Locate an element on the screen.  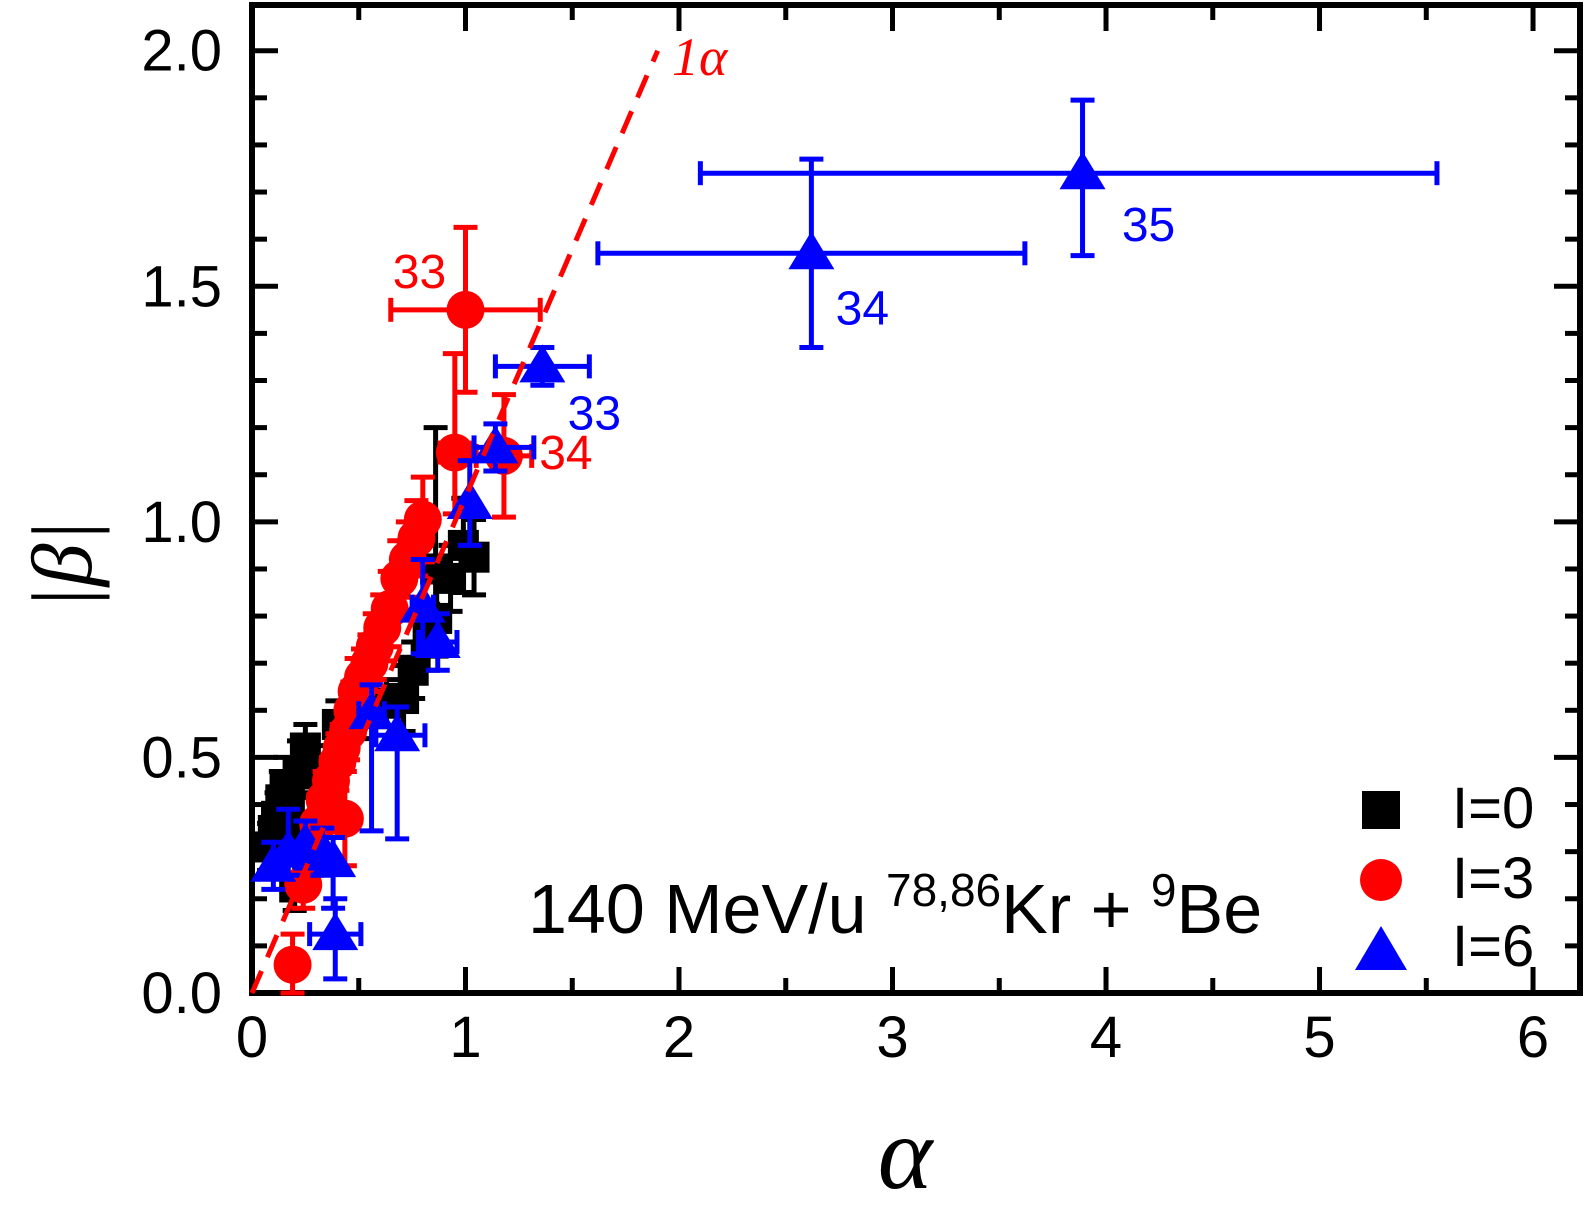
x-axis-title-alpha: α is located at coordinates (905, 1153).